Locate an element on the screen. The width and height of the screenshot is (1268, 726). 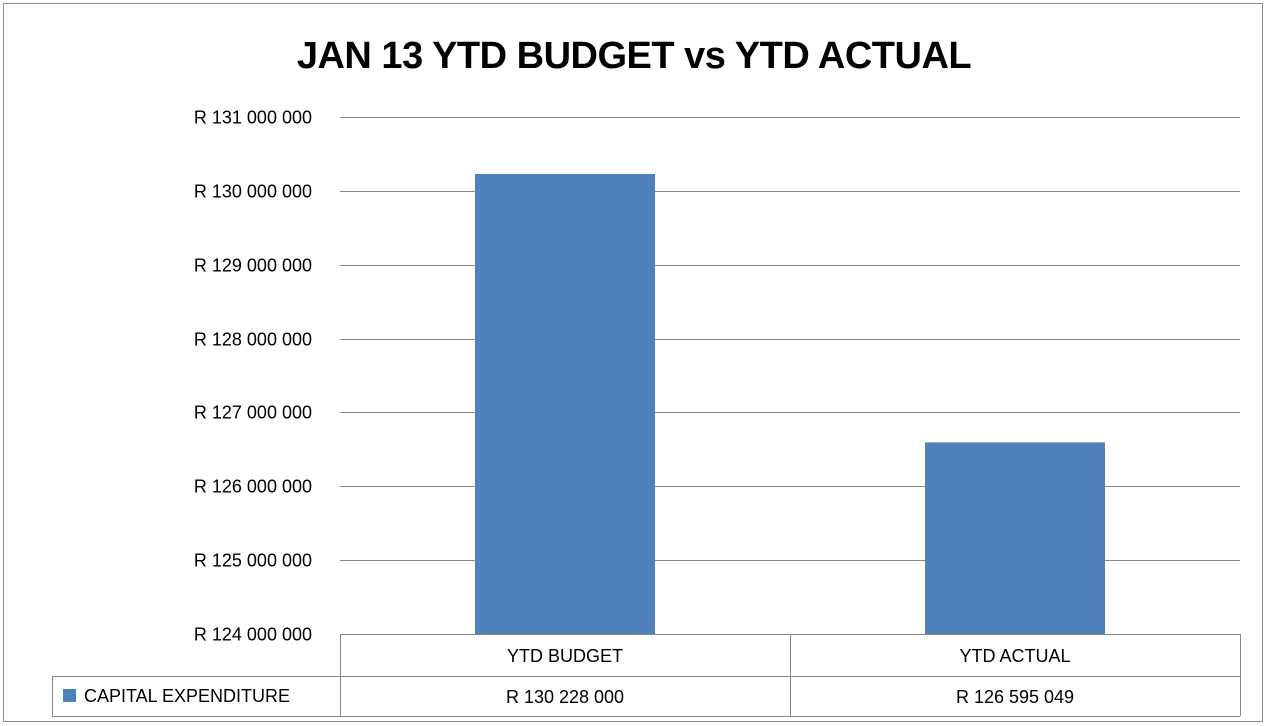
legend-swatch is located at coordinates (69, 695).